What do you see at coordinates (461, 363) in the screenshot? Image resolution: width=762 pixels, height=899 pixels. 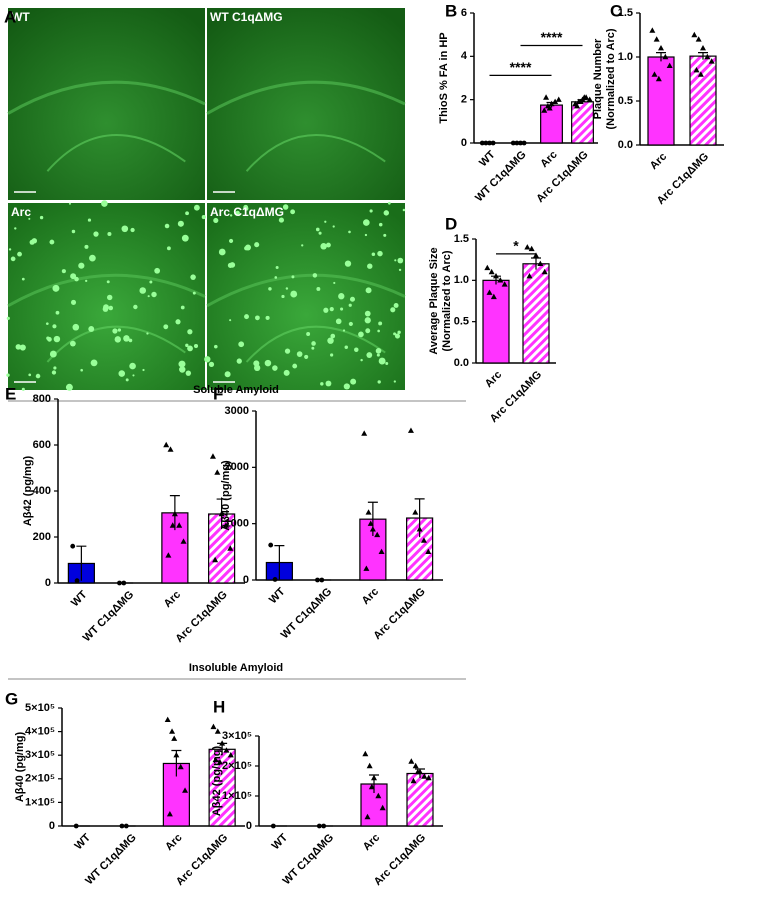 I see `y-tick-label: 0.0` at bounding box center [461, 363].